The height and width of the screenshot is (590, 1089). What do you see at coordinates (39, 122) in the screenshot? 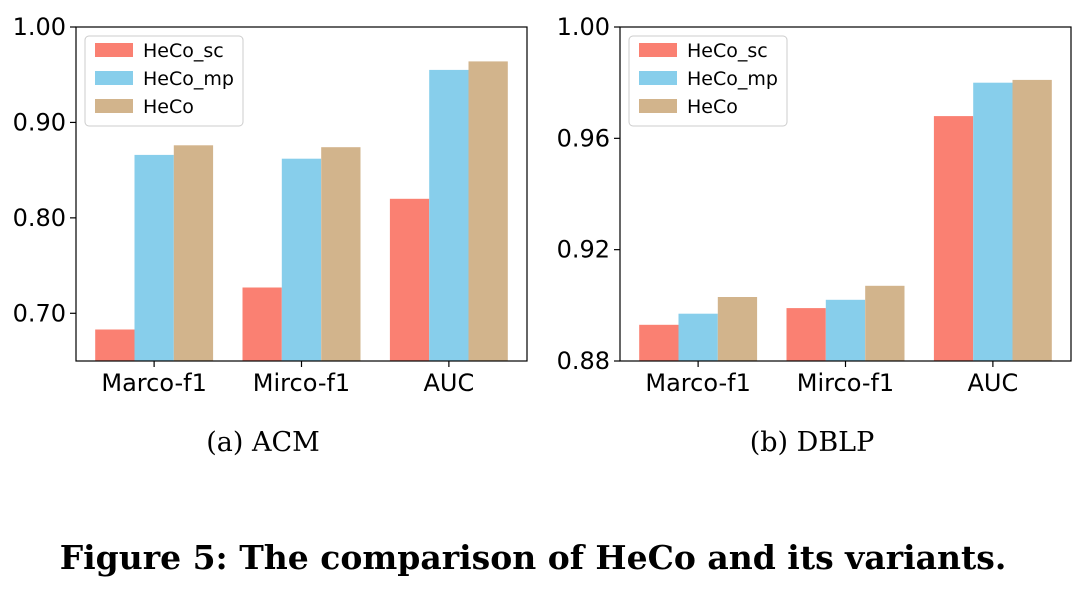
I see `y-tick-label: 0.90` at bounding box center [39, 122].